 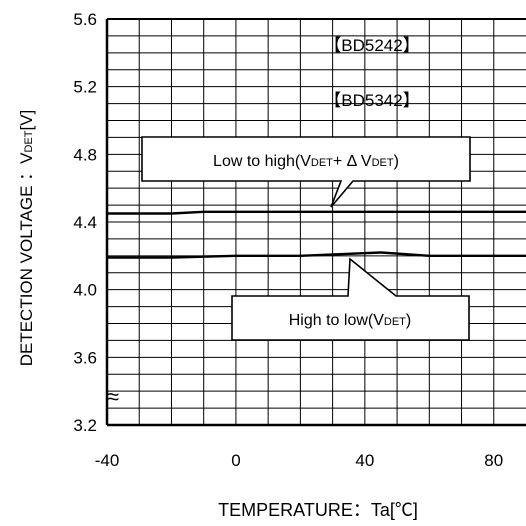 I want to click on y-tick-labels: 5.6 5.2 4.8 4.4 4.0 3.6 3.2, so click(x=85, y=222).